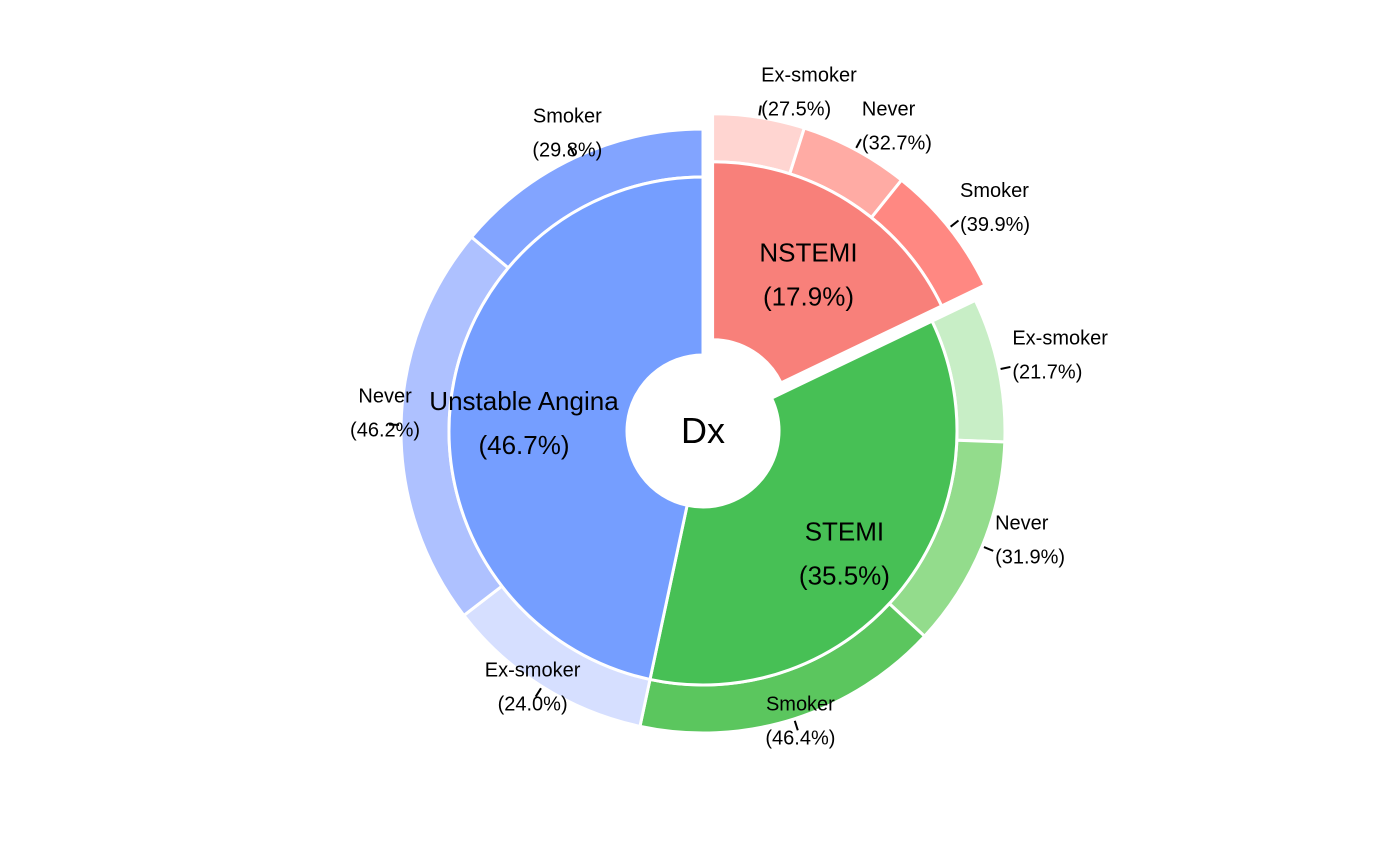 Image resolution: width=1400 pixels, height=866 pixels. Describe the element at coordinates (796, 110) in the screenshot. I see `outer-pct-nstemi-ex-smoker: (27.5%)` at that location.